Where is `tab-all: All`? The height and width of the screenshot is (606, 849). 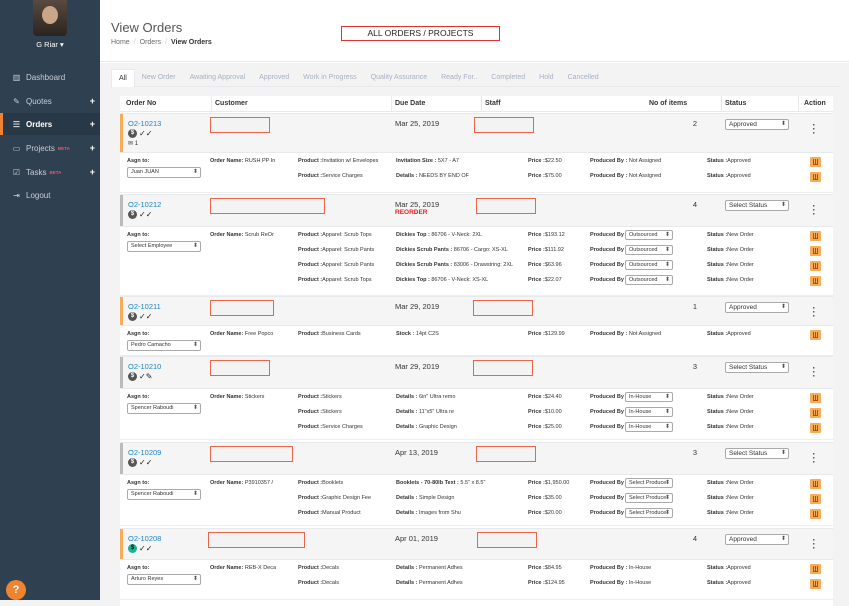
tab-all: All is located at coordinates (123, 78).